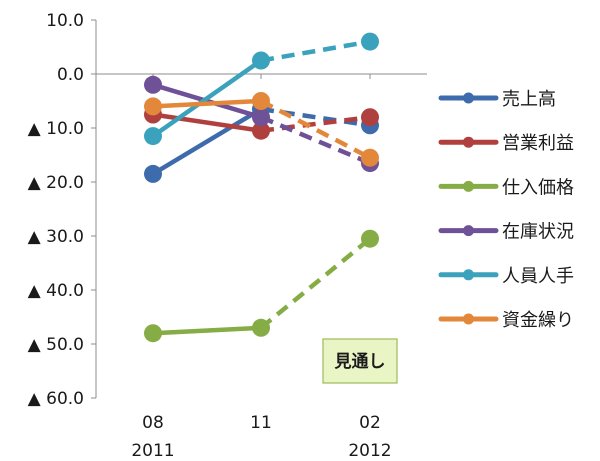 This screenshot has height=461, width=600. I want to click on forecast-label: 見通し, so click(360, 362).